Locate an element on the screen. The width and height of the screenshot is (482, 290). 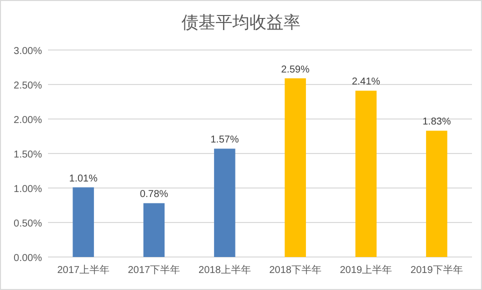
data-label: 0.78% is located at coordinates (154, 194).